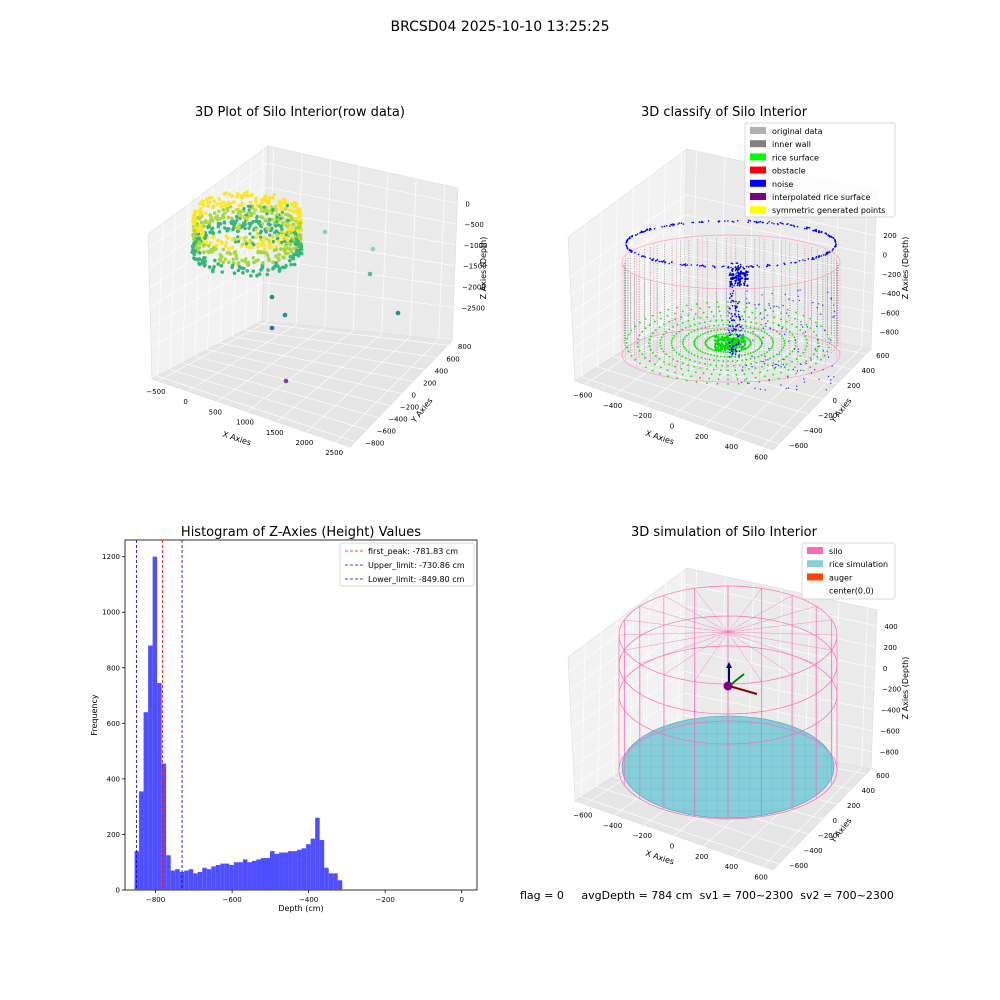  What do you see at coordinates (118, 891) in the screenshot?
I see `y-tick-label: 0` at bounding box center [118, 891].